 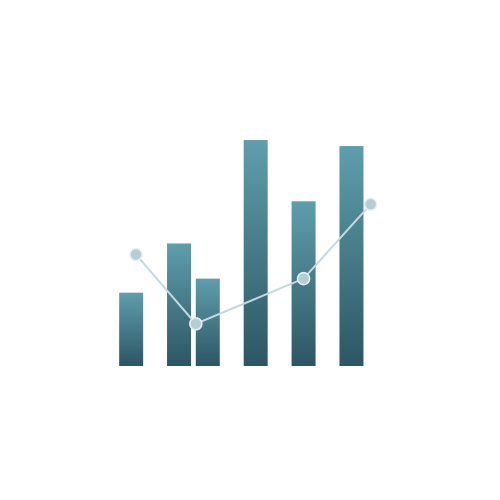 I want to click on trend-line, so click(x=253, y=264).